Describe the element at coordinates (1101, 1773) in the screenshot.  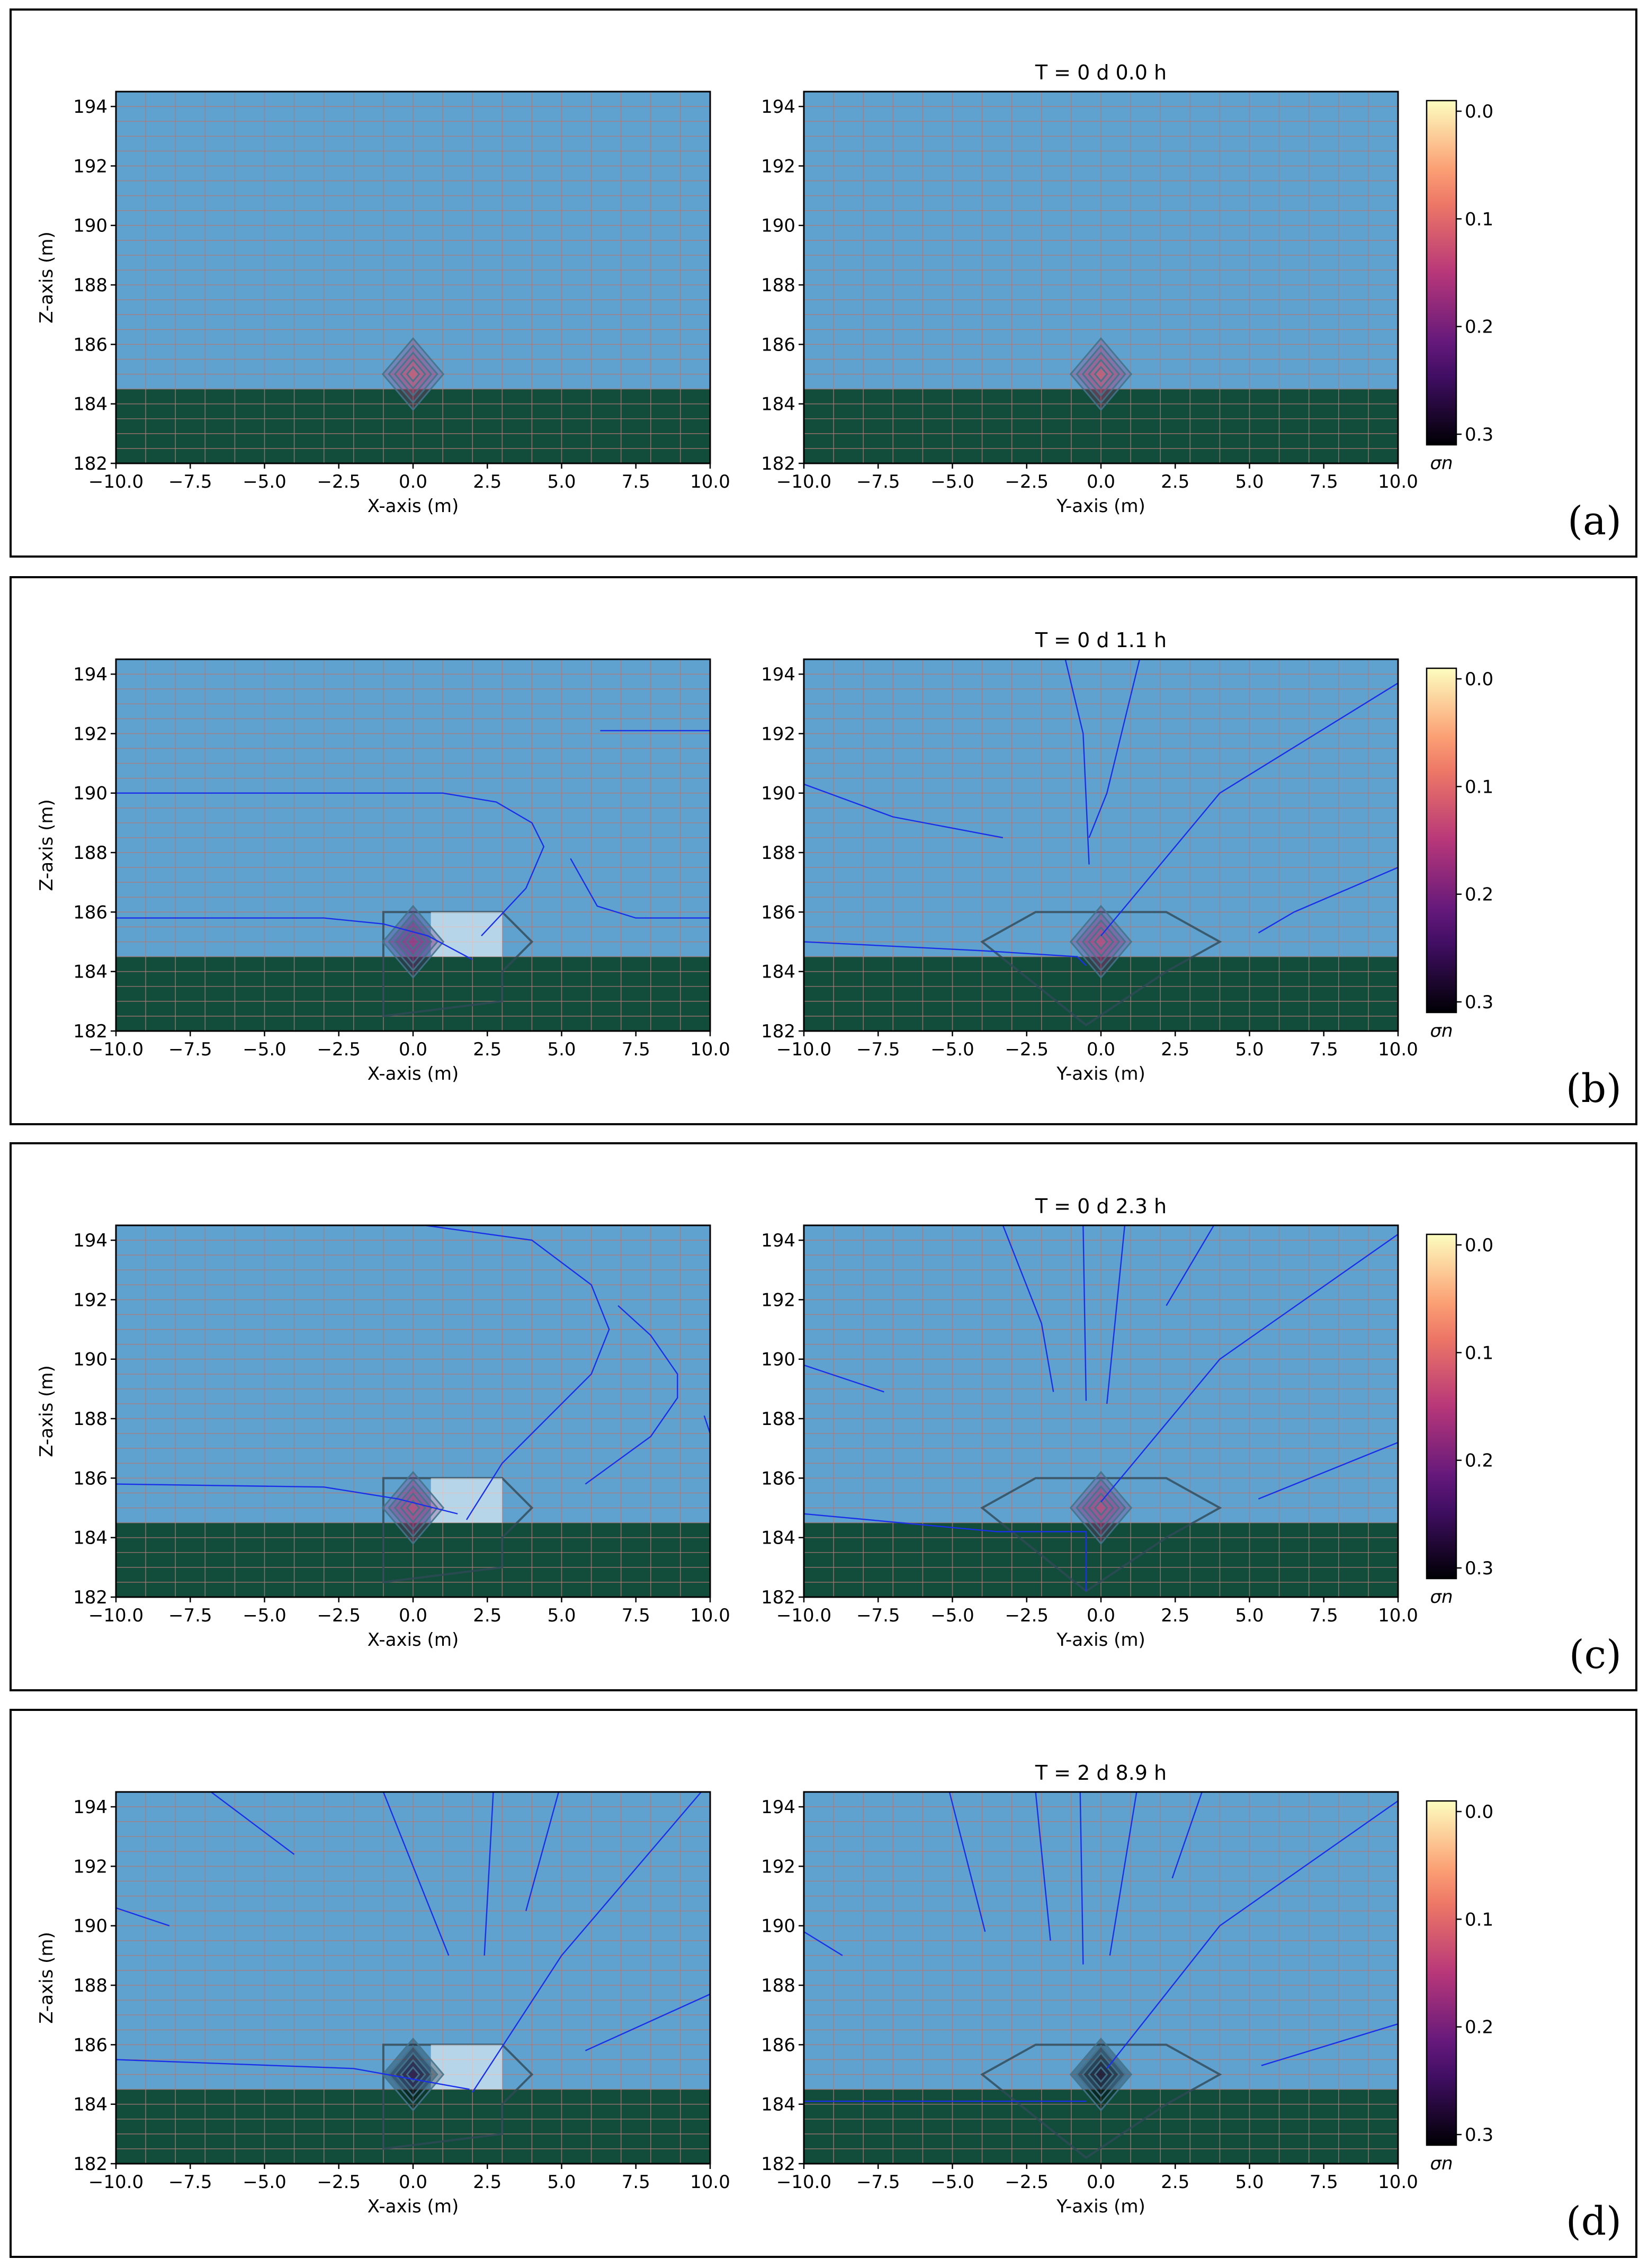
I see `chart-title: T = 2 d 8.9 h` at that location.